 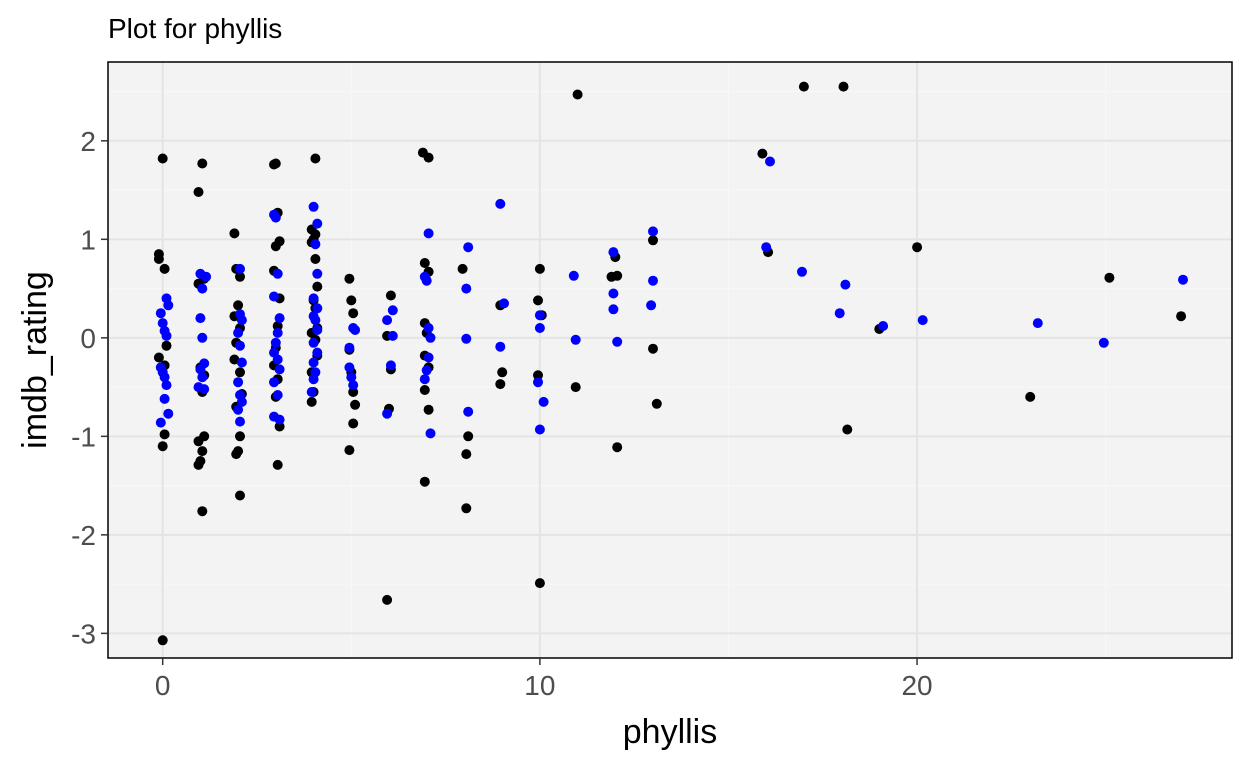 I want to click on y-axis-title: imdb_rating, so click(x=35, y=360).